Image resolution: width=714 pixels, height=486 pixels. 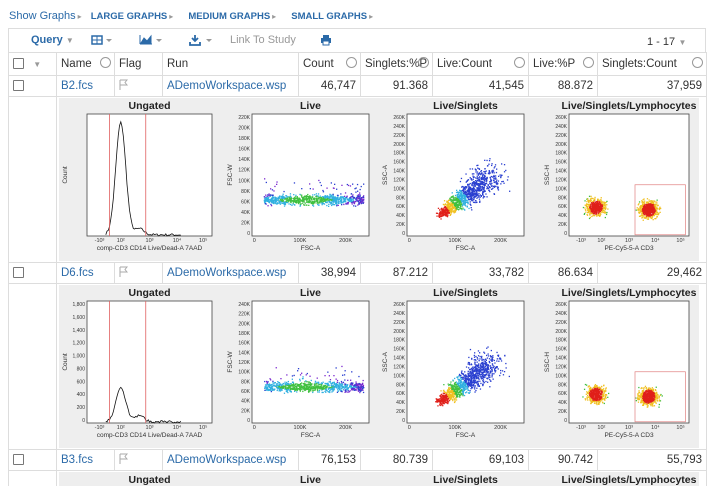 What do you see at coordinates (480, 86) in the screenshot?
I see `value-cell: 41,545` at bounding box center [480, 86].